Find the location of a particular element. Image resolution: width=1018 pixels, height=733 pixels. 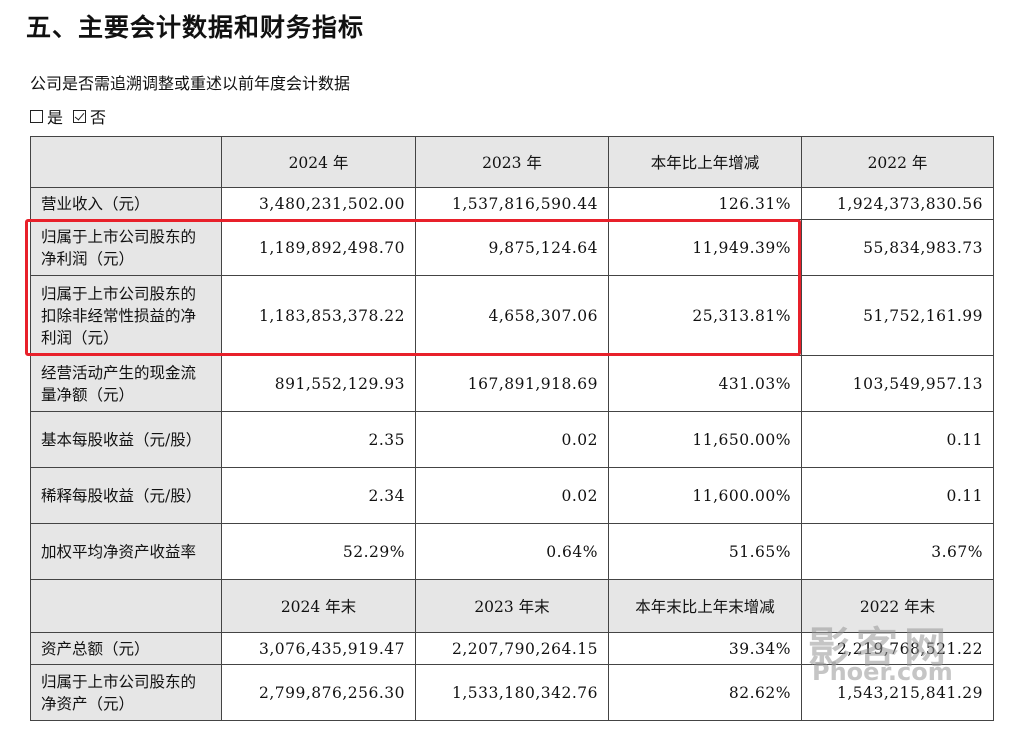

table-subheader-row: 2024 年末 2023 年末 本年末比上年末增减 2022 年末 is located at coordinates (512, 606).